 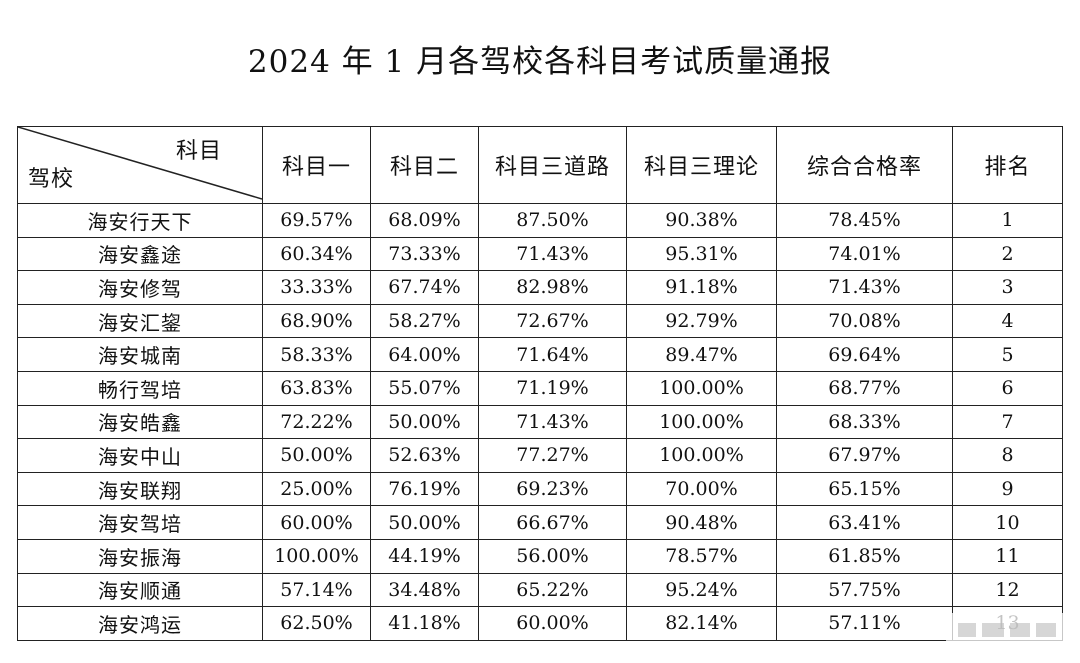 I want to click on pass-rate-cell: 63.83%, so click(x=316, y=388).